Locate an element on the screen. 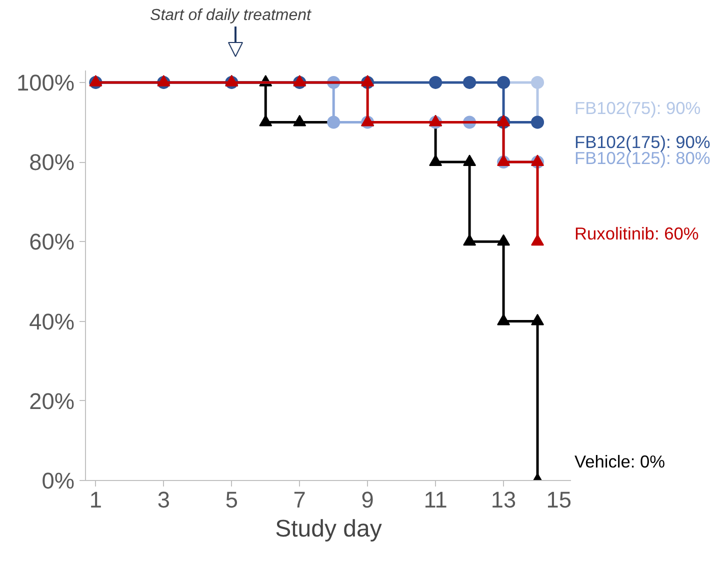 This screenshot has height=570, width=721. y-tick-label: 40% is located at coordinates (52, 321).